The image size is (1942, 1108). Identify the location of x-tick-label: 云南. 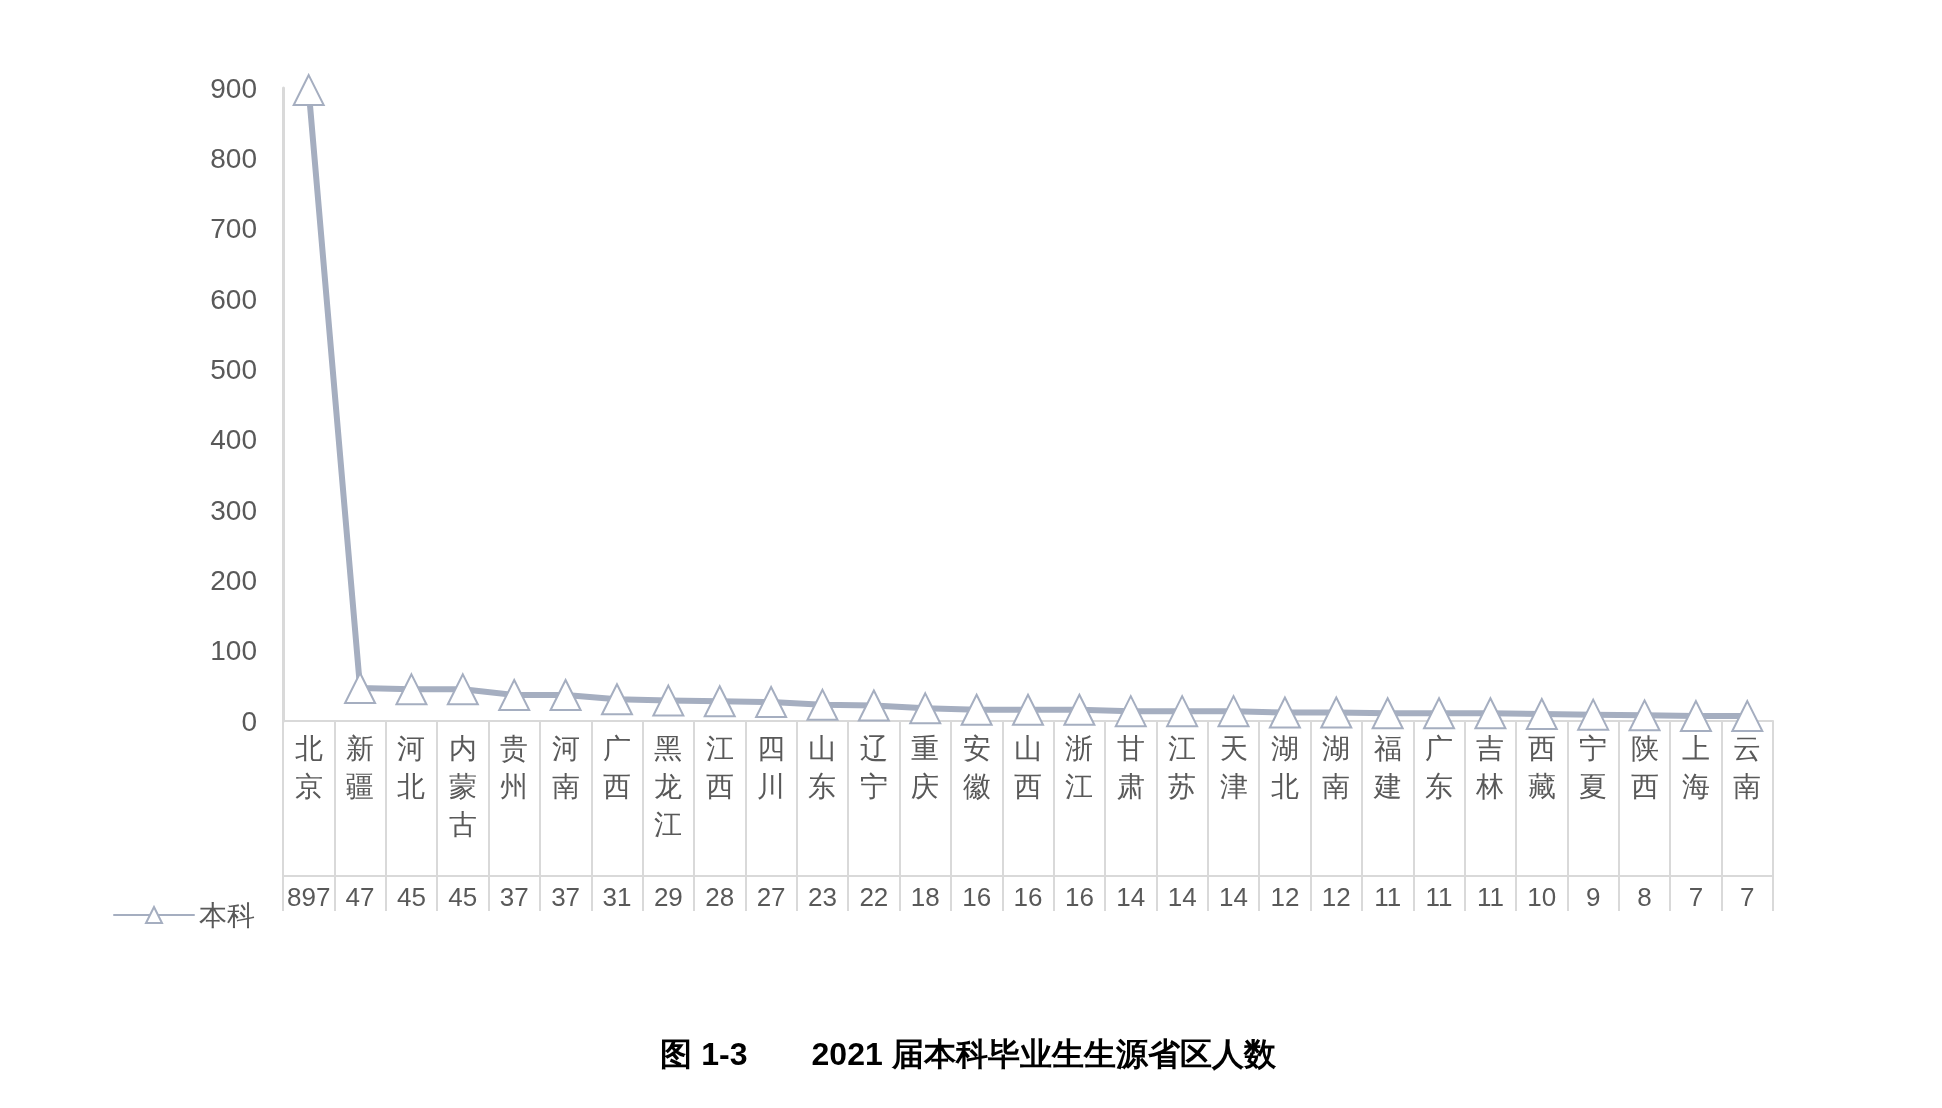
(1747, 767).